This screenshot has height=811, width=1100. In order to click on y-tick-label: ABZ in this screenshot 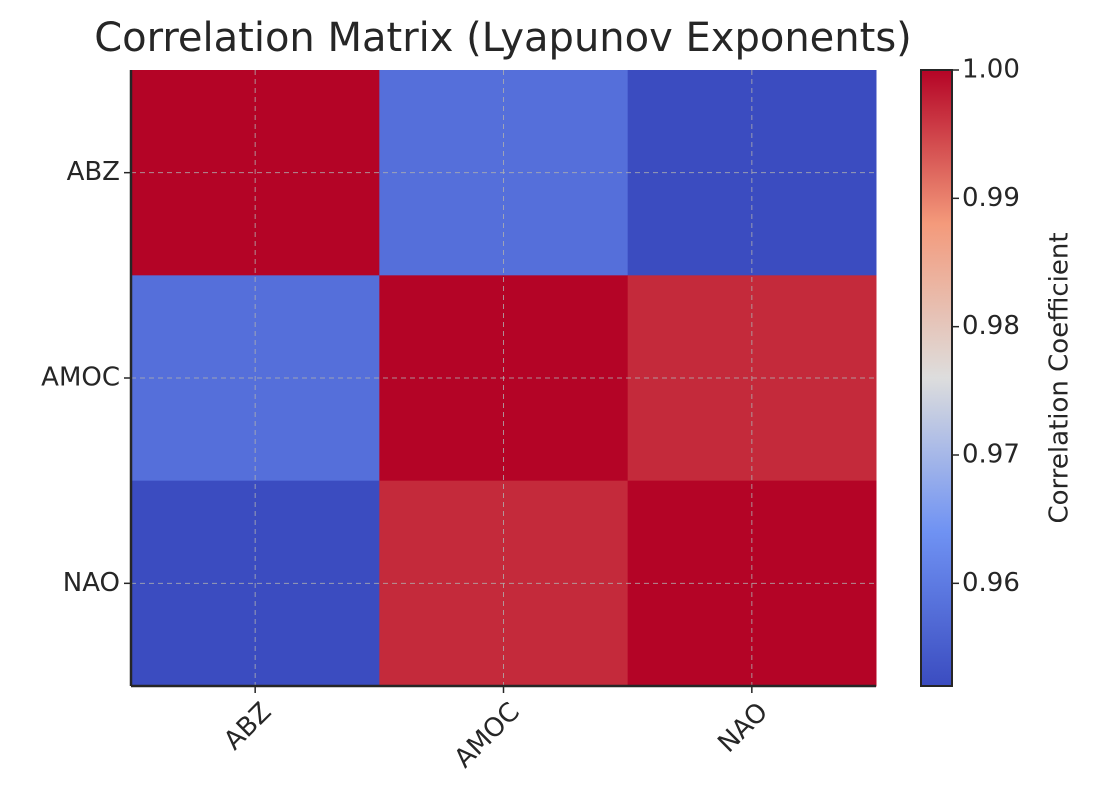, I will do `click(93, 172)`.